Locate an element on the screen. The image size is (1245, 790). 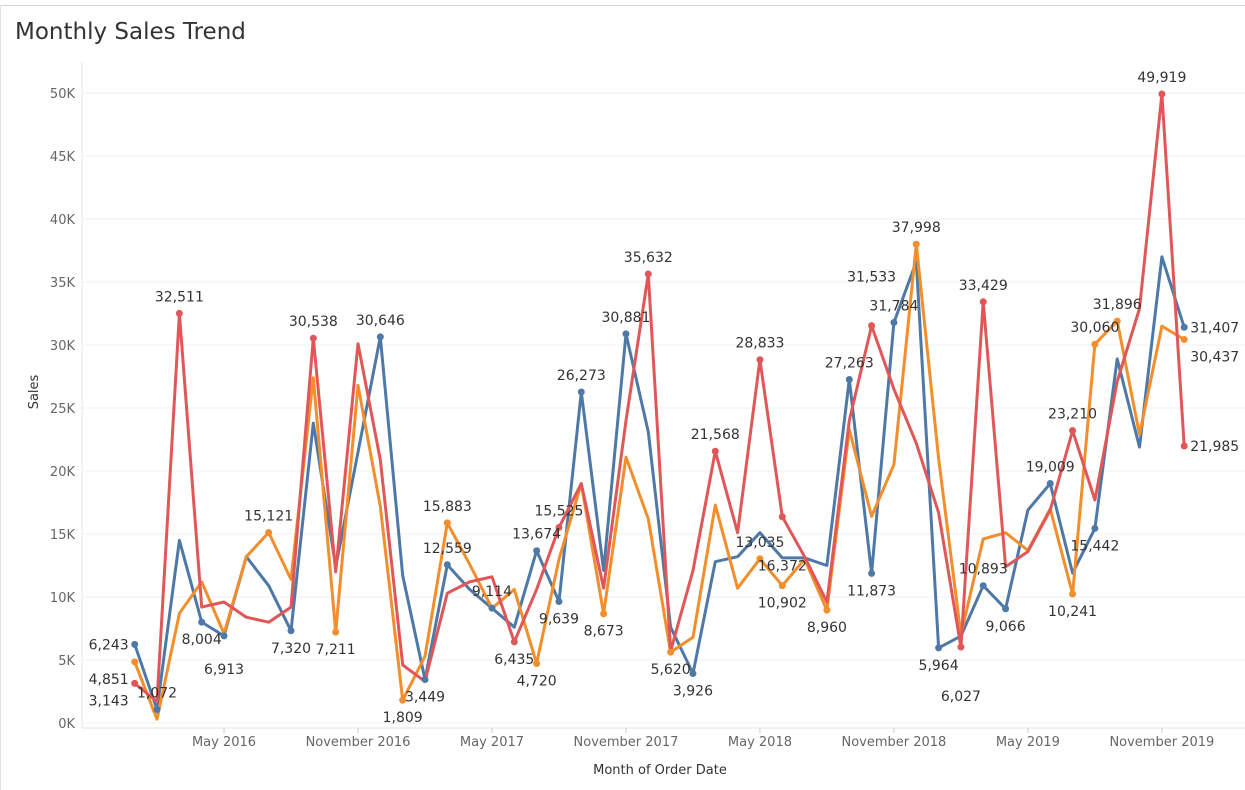
data-label: 16,372 is located at coordinates (782, 567).